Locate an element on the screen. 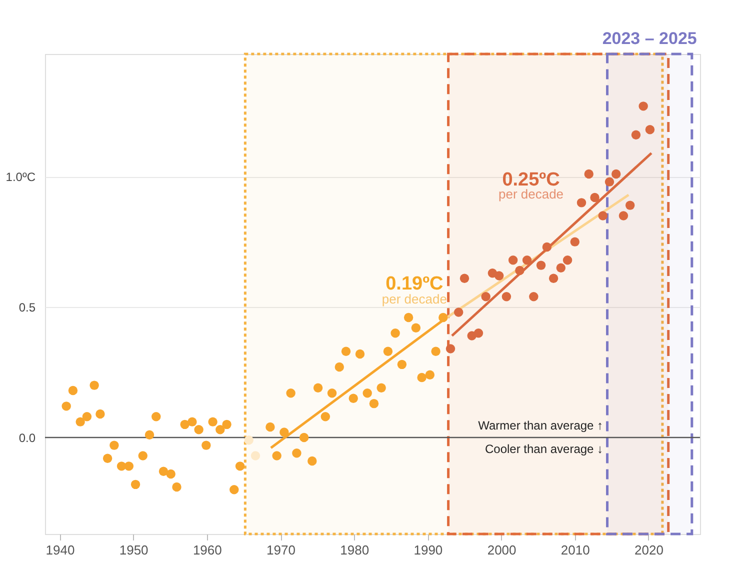  x-tick-label: 1970 is located at coordinates (281, 550).